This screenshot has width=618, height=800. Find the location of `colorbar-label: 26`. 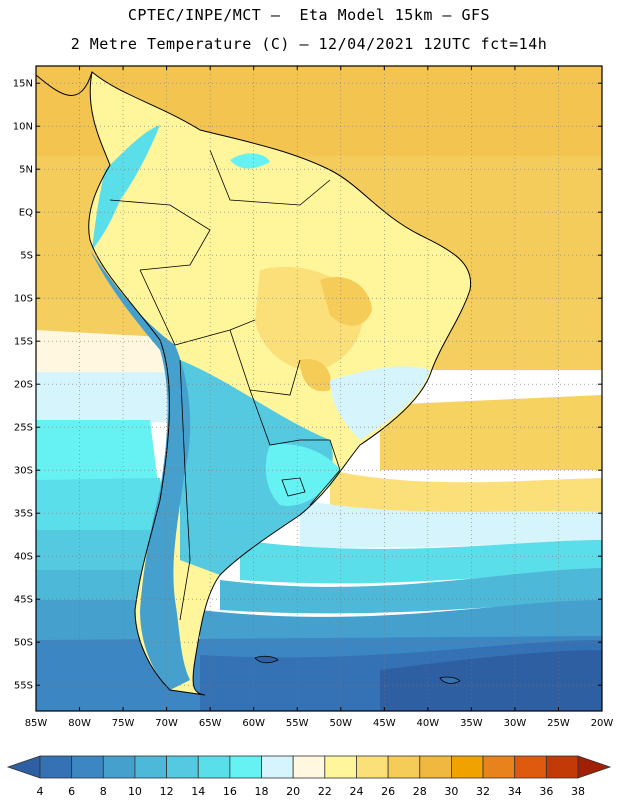

colorbar-label: 26 is located at coordinates (388, 791).